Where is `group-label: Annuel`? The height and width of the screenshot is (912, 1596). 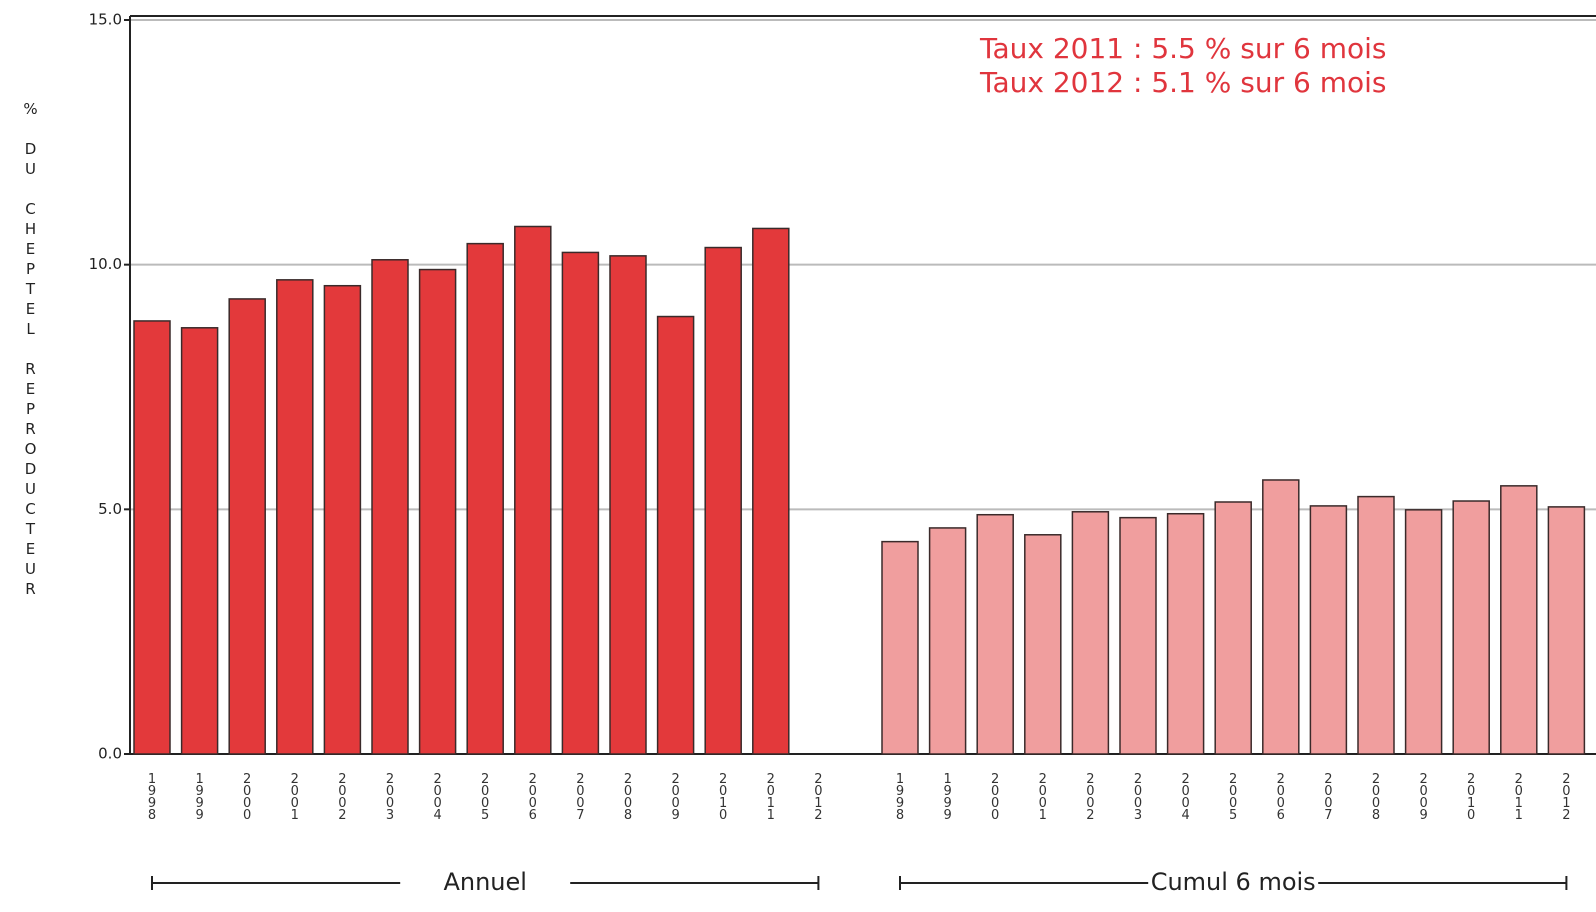 group-label: Annuel is located at coordinates (484, 882).